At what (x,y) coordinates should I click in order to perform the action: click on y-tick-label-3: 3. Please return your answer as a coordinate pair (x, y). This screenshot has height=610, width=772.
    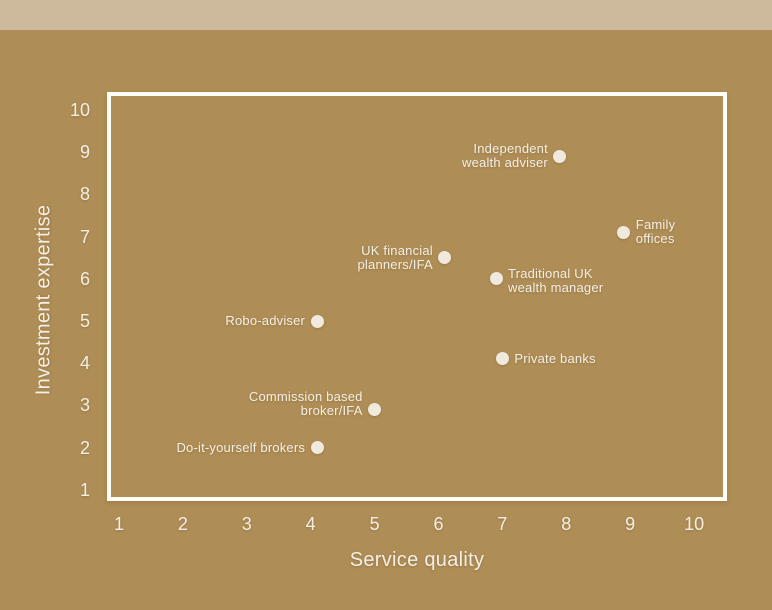
    Looking at the image, I should click on (84, 405).